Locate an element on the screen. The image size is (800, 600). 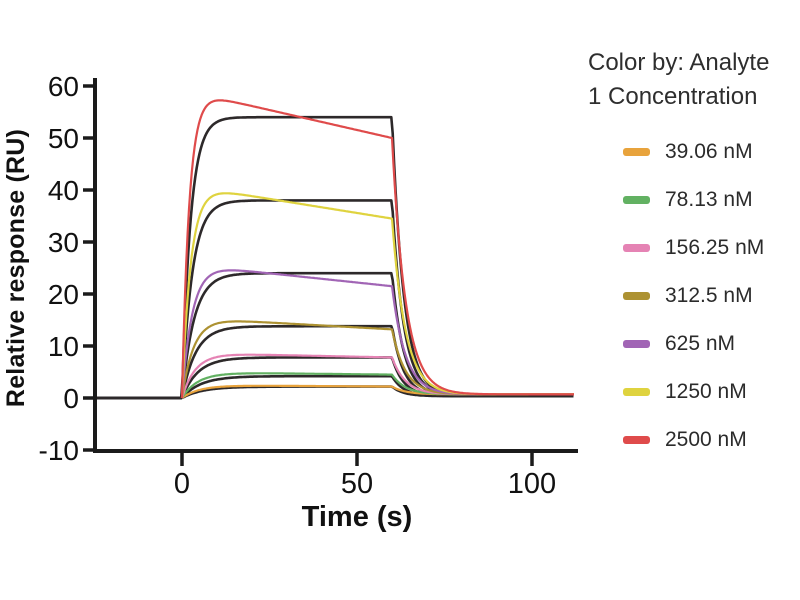
fit-curve-625-nM is located at coordinates (334, 335).